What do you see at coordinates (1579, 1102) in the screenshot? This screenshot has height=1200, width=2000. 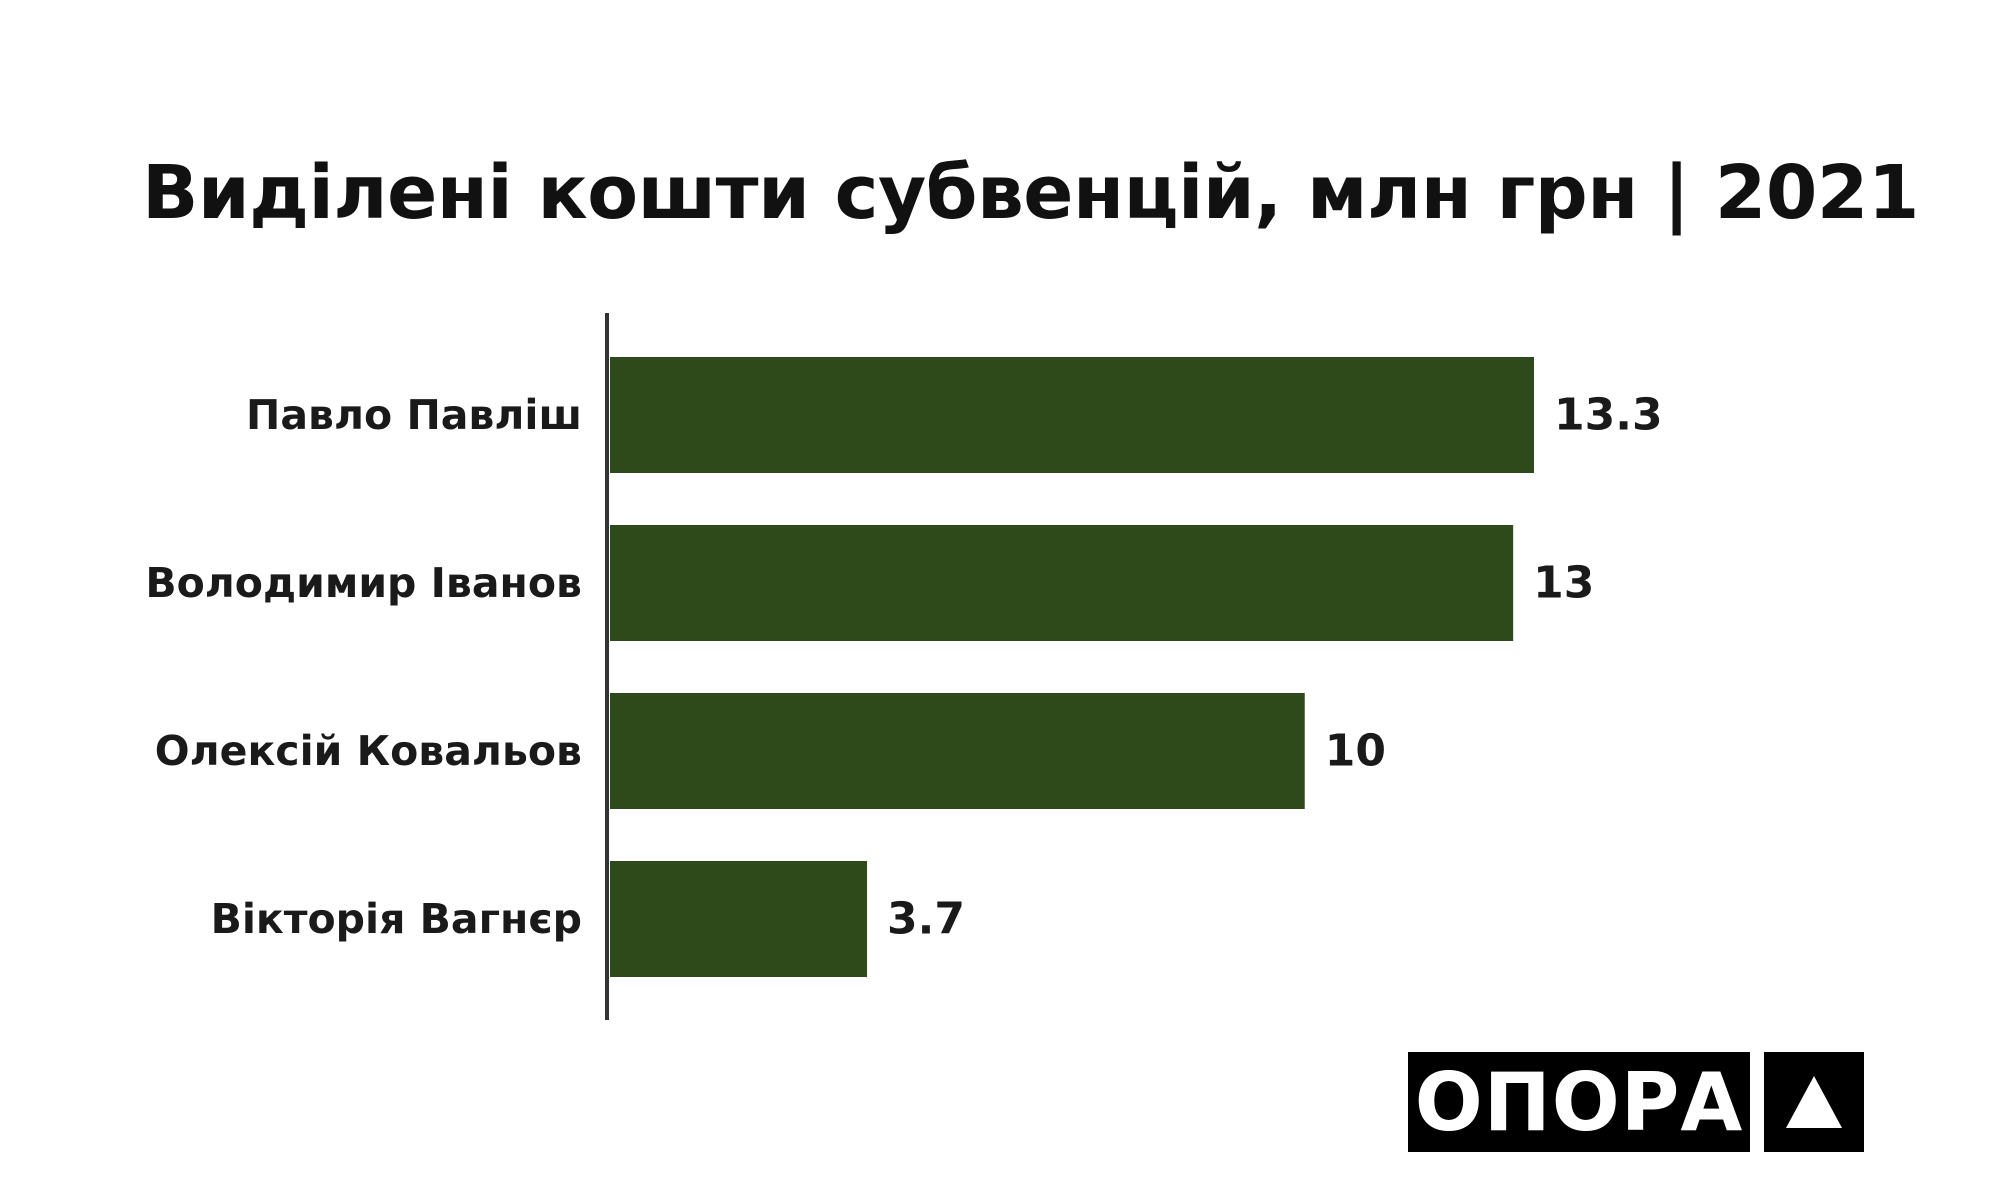 I see `opora-logo: ОПОРА` at bounding box center [1579, 1102].